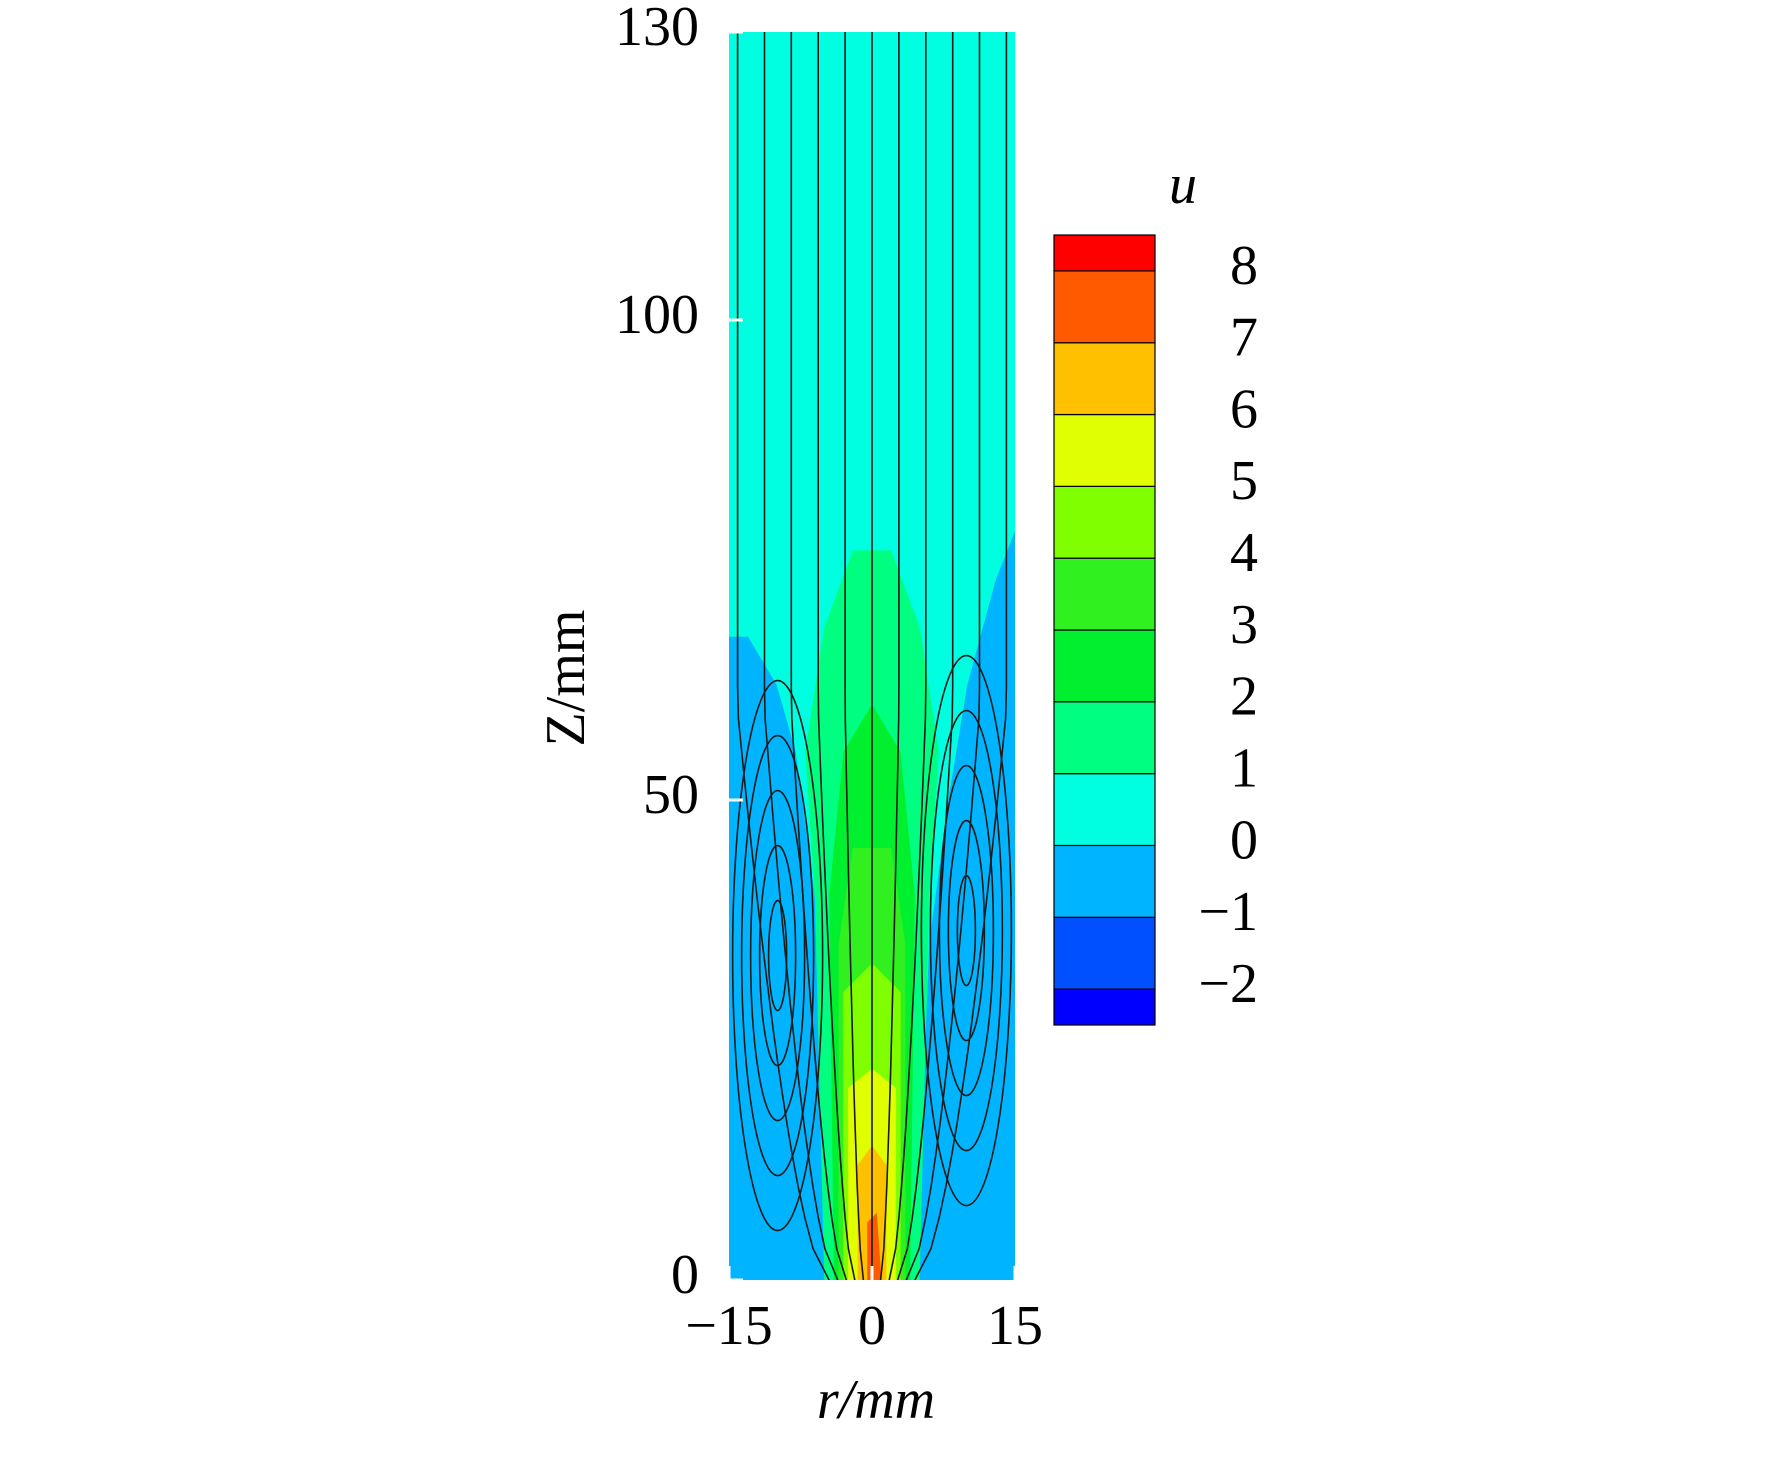  What do you see at coordinates (1183, 185) in the screenshot?
I see `colorbar-title: u` at bounding box center [1183, 185].